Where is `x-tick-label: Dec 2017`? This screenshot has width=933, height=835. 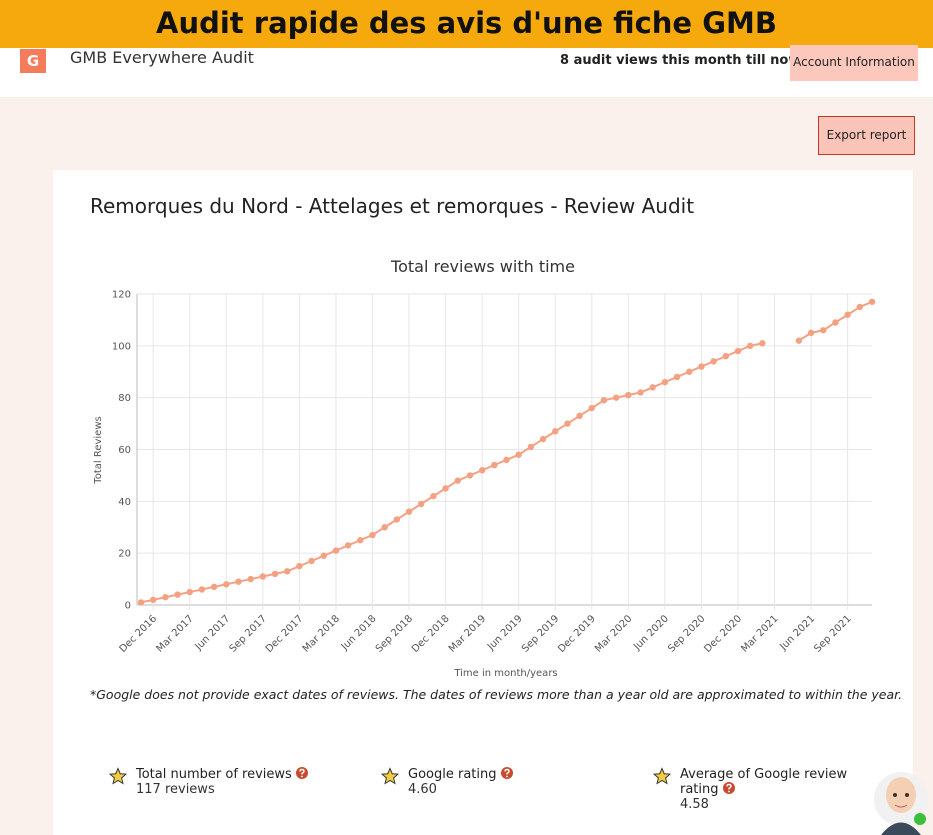 x-tick-label: Dec 2017 is located at coordinates (285, 634).